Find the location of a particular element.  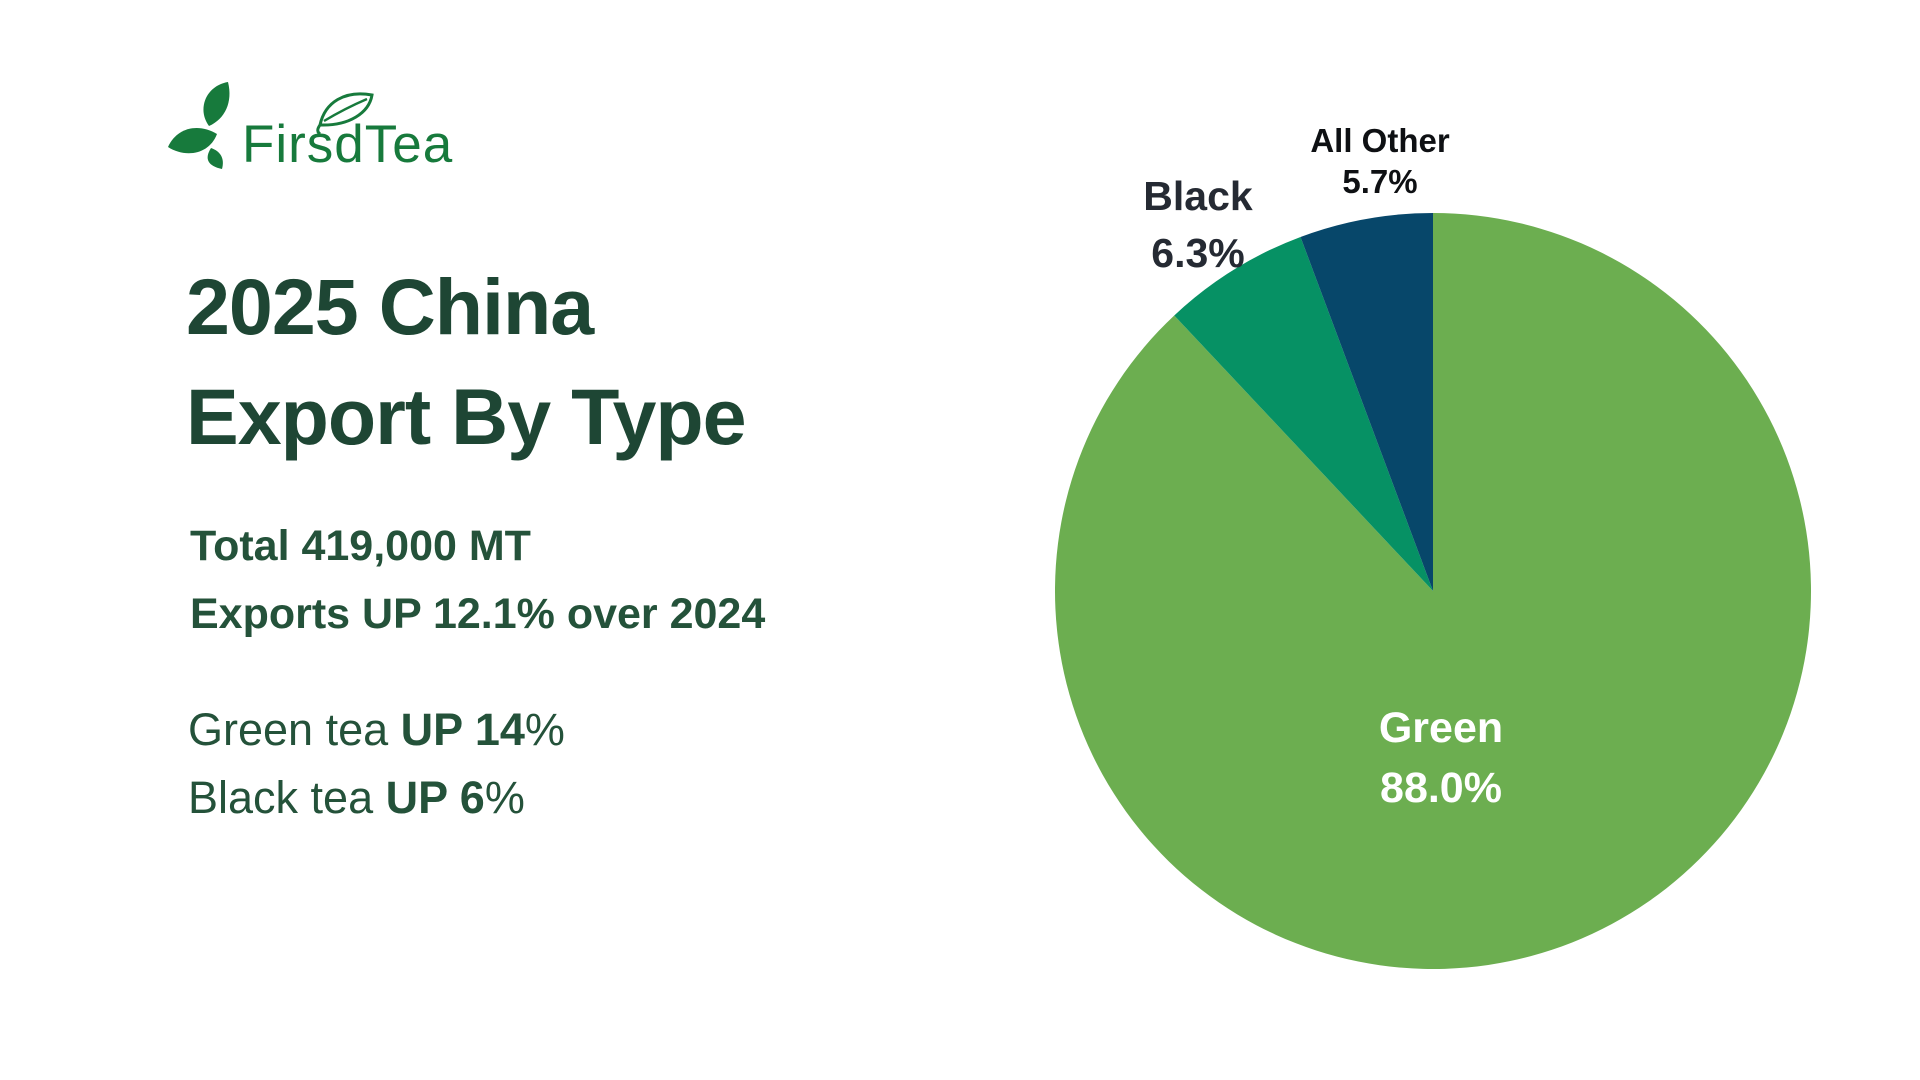

pie-slice-black is located at coordinates (1303, 414).